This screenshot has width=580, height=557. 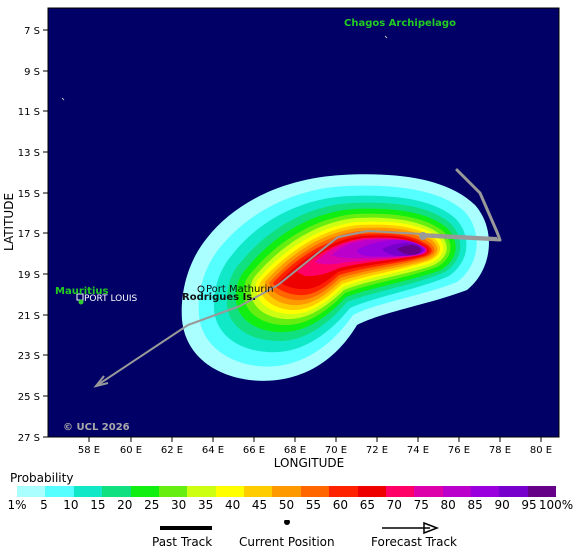 I want to click on current-position-dot, so click(x=423, y=236).